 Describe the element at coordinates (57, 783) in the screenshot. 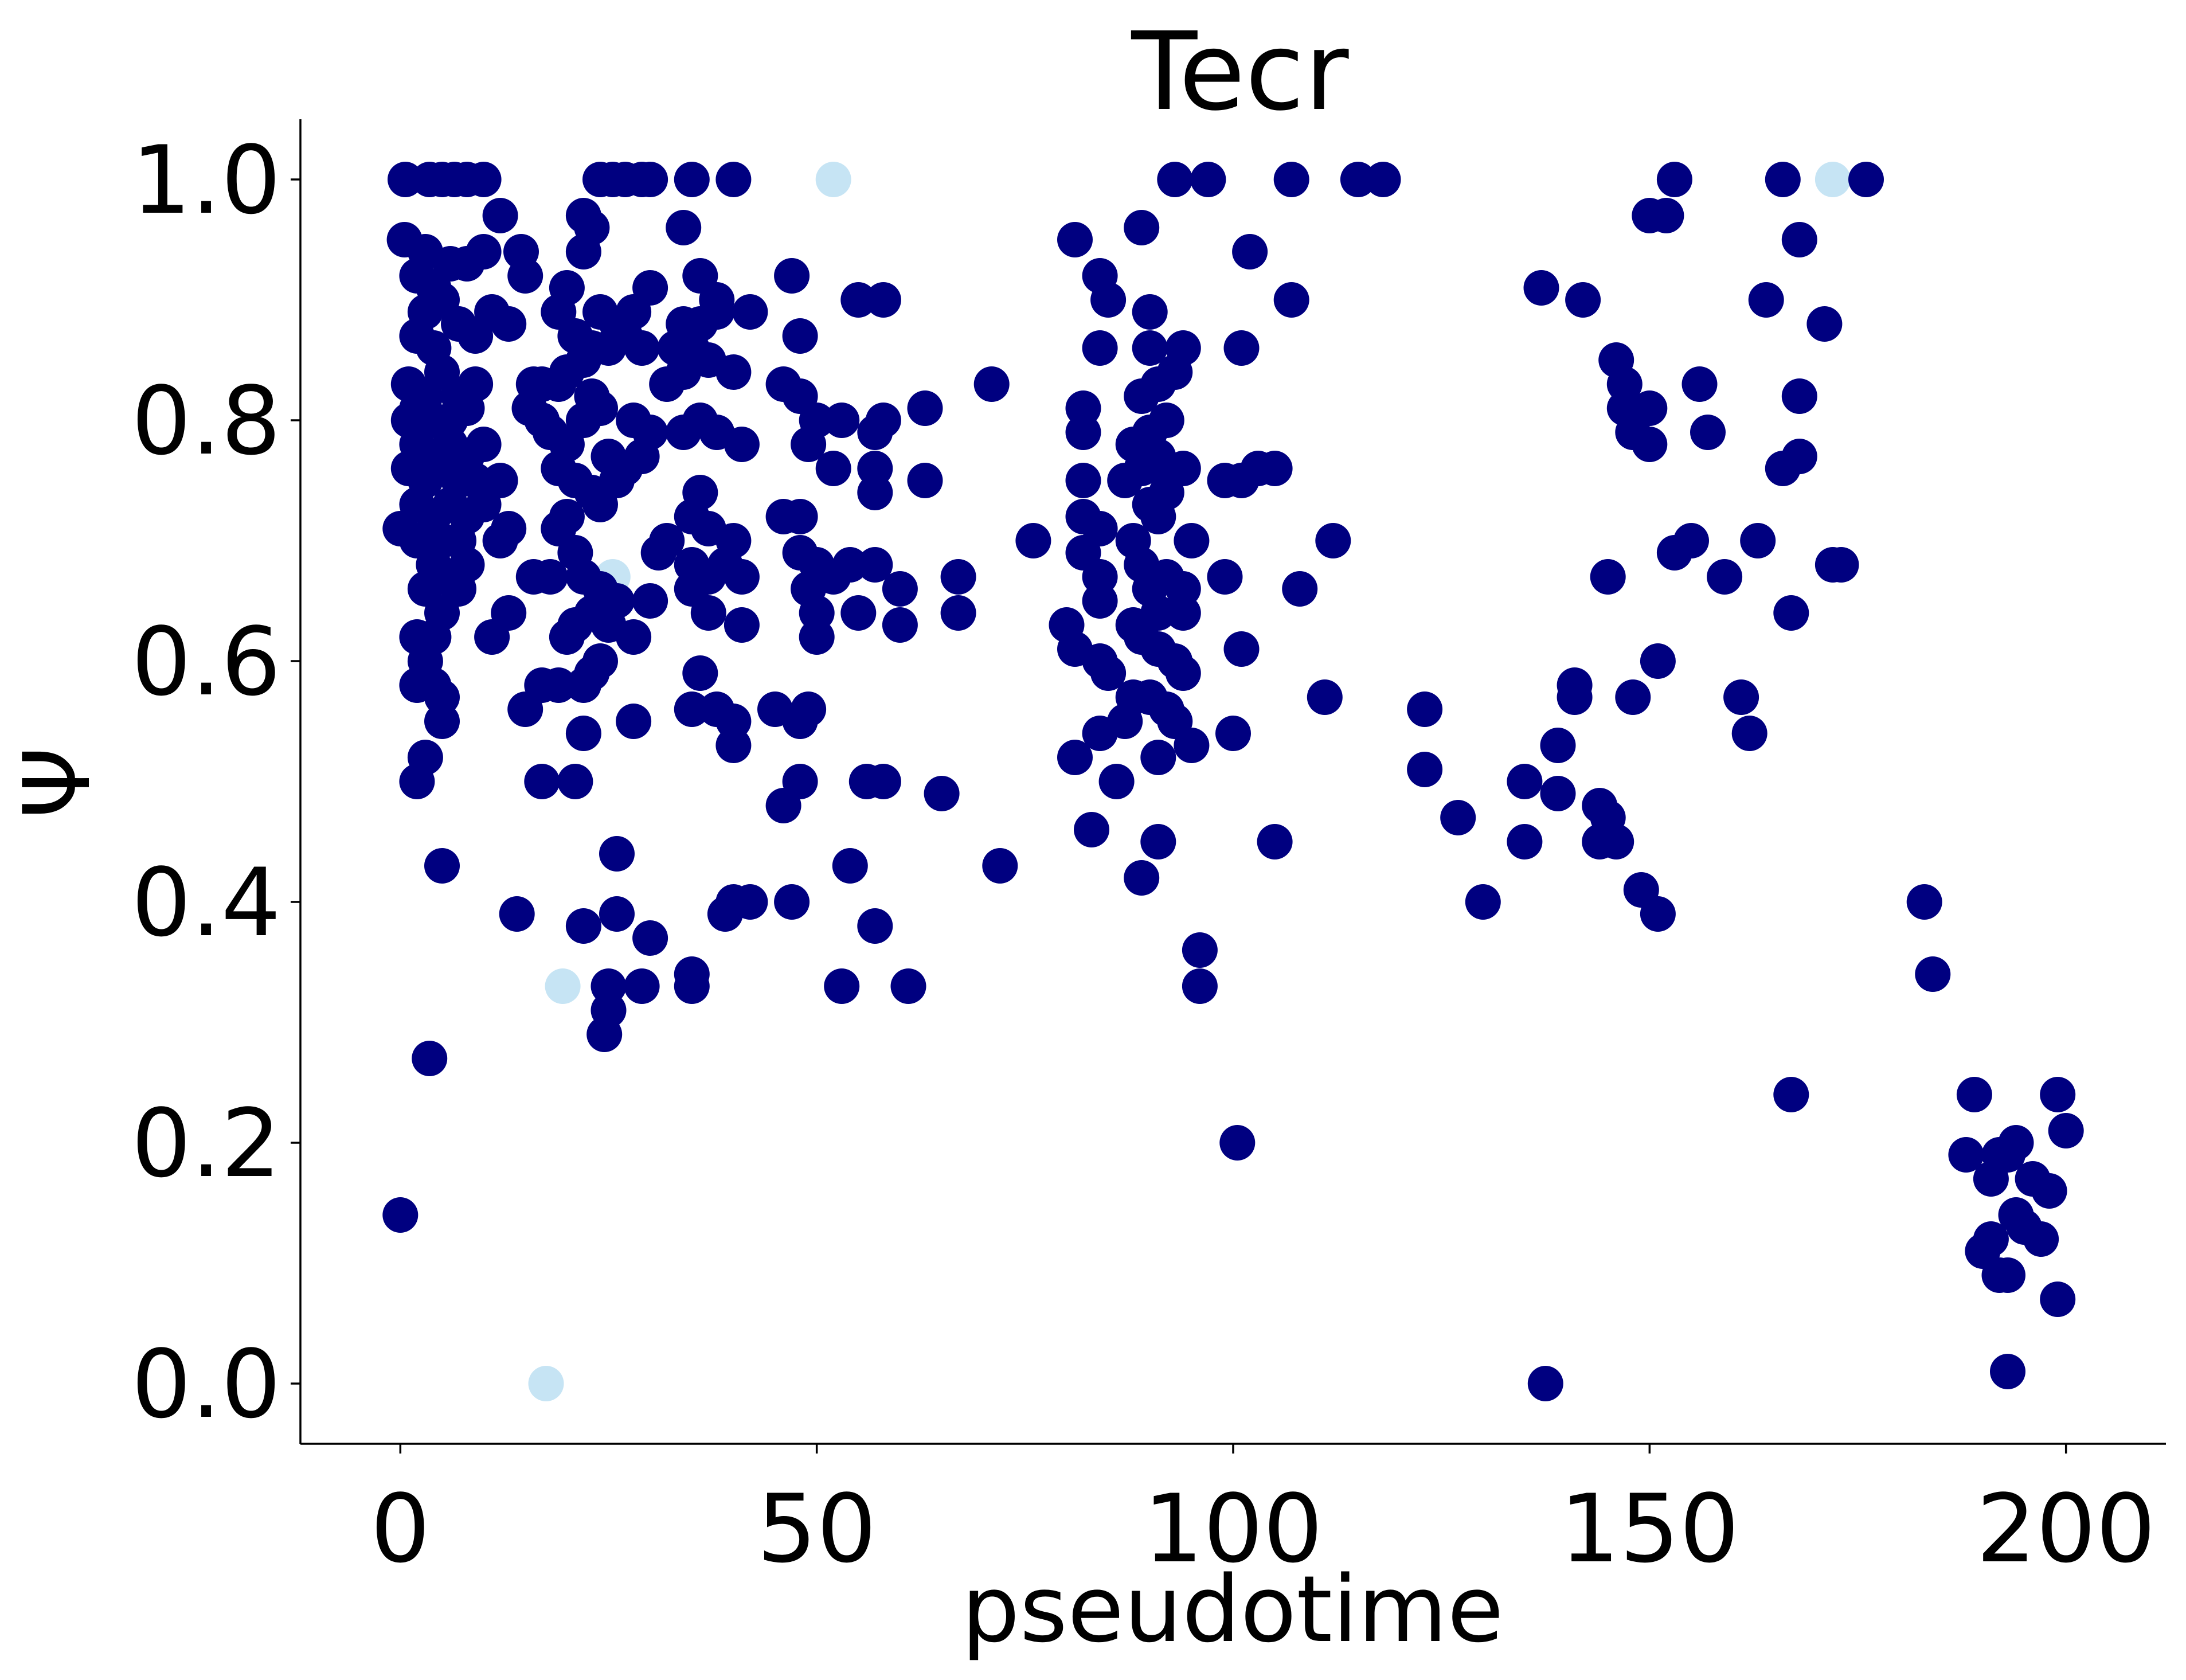

I see `y-axis-label: Ψ` at that location.